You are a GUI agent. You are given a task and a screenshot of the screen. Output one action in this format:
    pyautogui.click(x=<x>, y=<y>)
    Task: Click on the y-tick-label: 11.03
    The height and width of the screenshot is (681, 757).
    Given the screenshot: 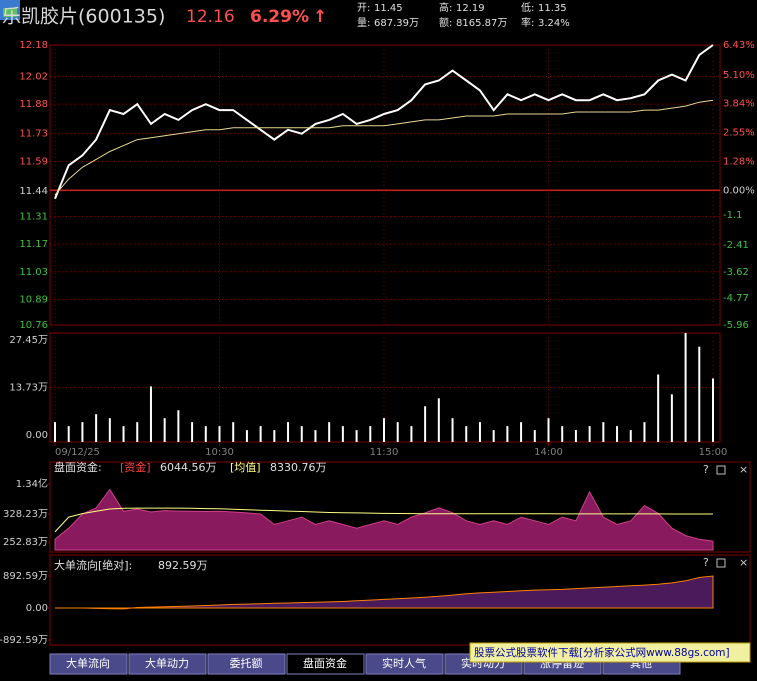 What is the action you would take?
    pyautogui.click(x=33, y=272)
    